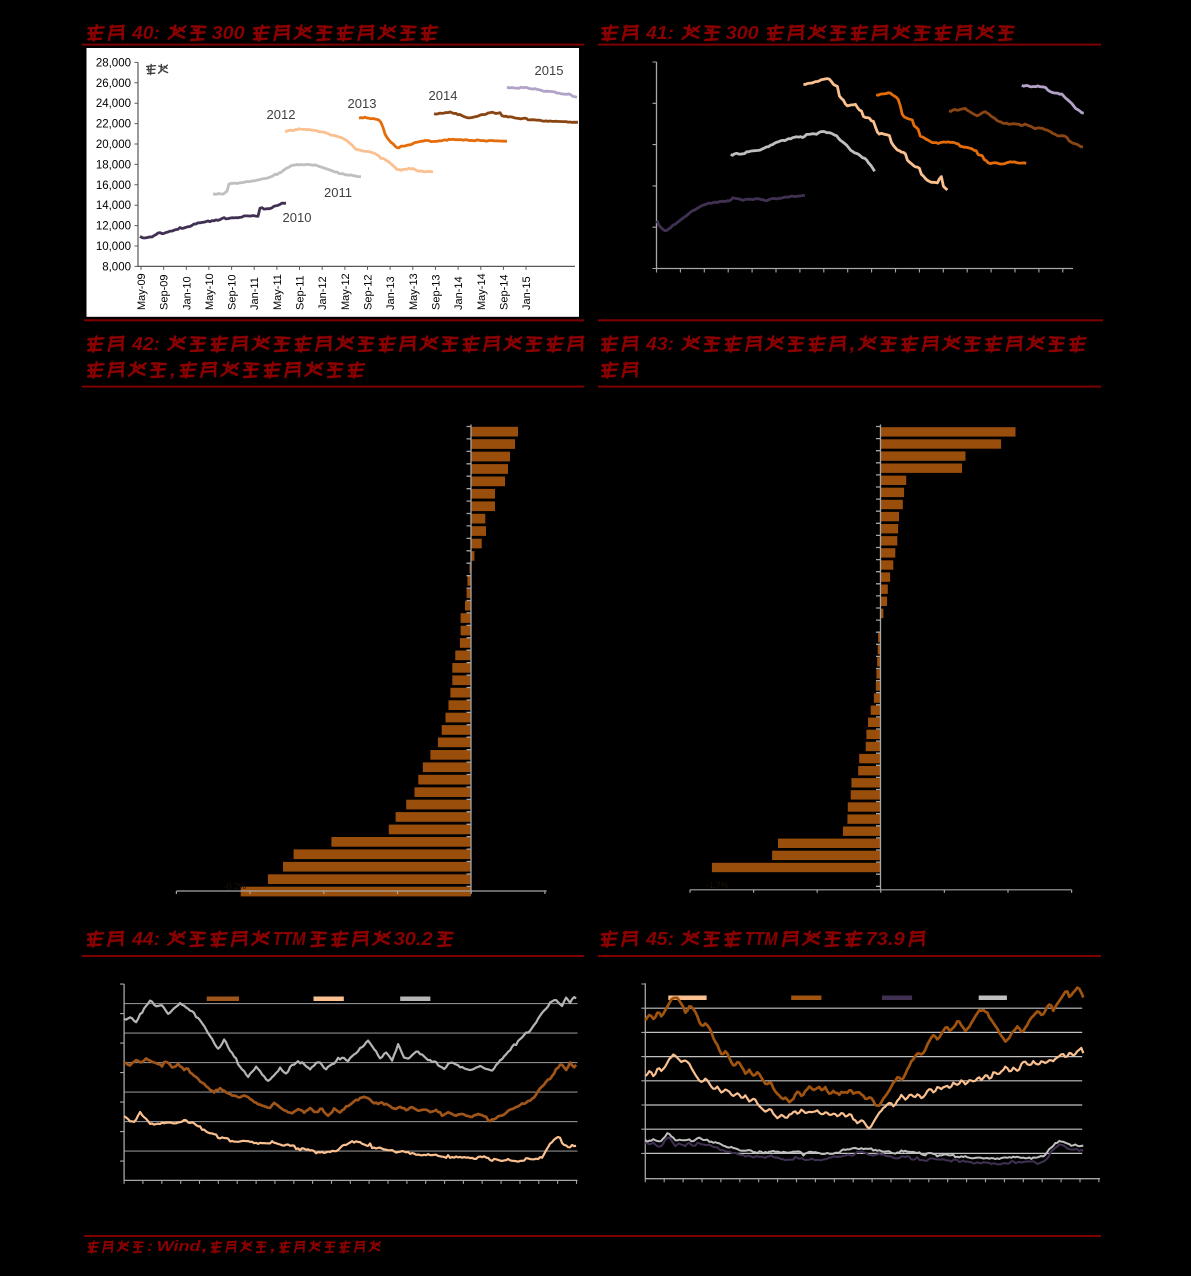  Describe the element at coordinates (414, 938) in the screenshot. I see `svg-text: 30.2` at that location.